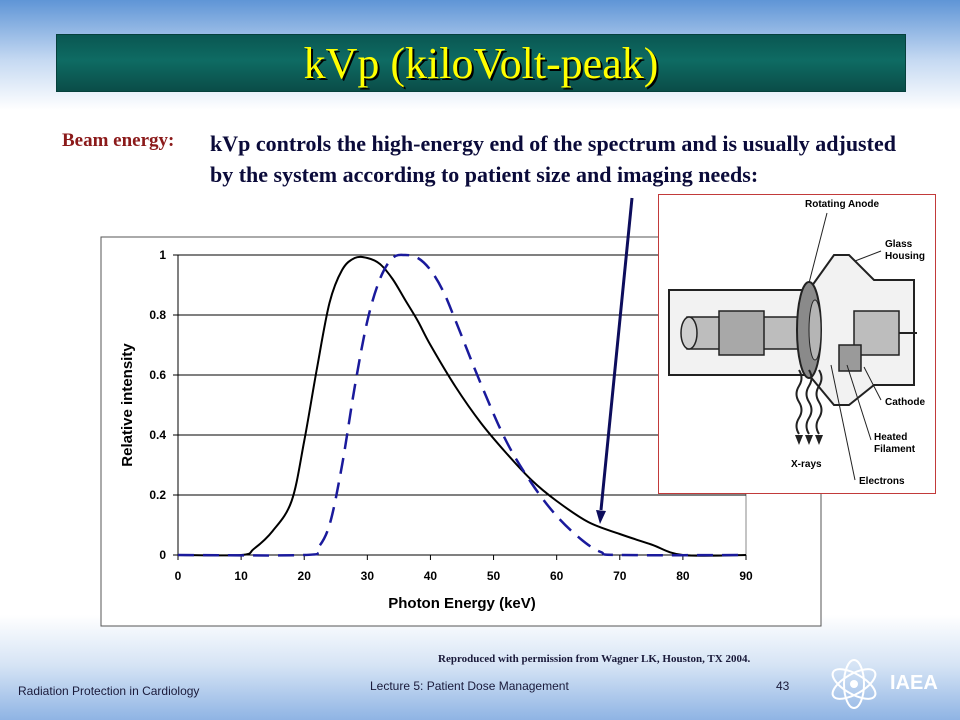 The image size is (960, 720). What do you see at coordinates (842, 204) in the screenshot?
I see `label-rotating-anode: Rotating Anode` at bounding box center [842, 204].